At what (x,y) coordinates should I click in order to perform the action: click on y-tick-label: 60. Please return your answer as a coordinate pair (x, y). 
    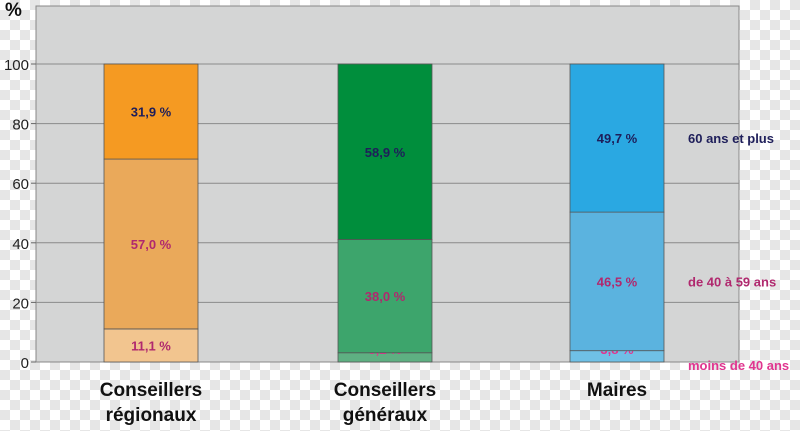
    Looking at the image, I should click on (20, 184).